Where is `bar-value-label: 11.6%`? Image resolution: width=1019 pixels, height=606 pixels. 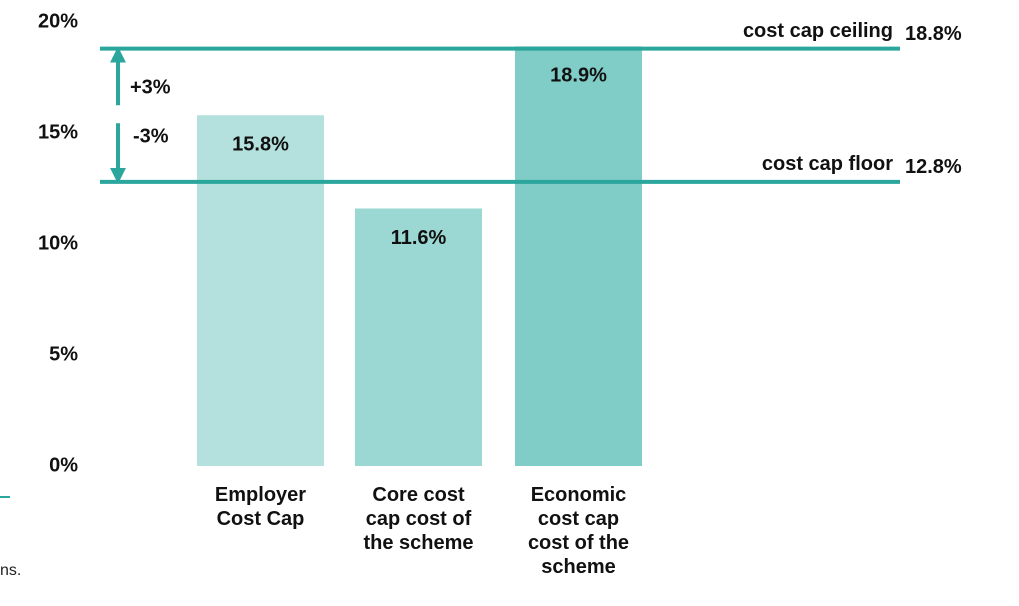 bar-value-label: 11.6% is located at coordinates (419, 238).